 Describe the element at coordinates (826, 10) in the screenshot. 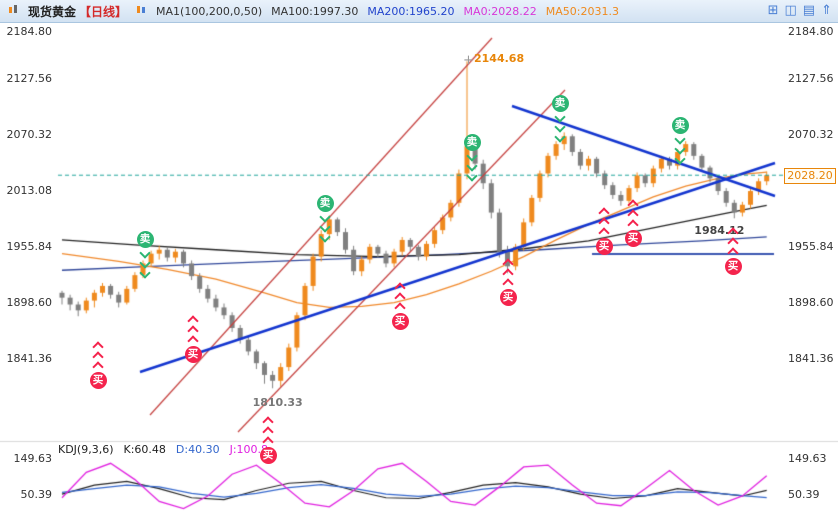

I see `scroll-top-icon: ⇑` at that location.